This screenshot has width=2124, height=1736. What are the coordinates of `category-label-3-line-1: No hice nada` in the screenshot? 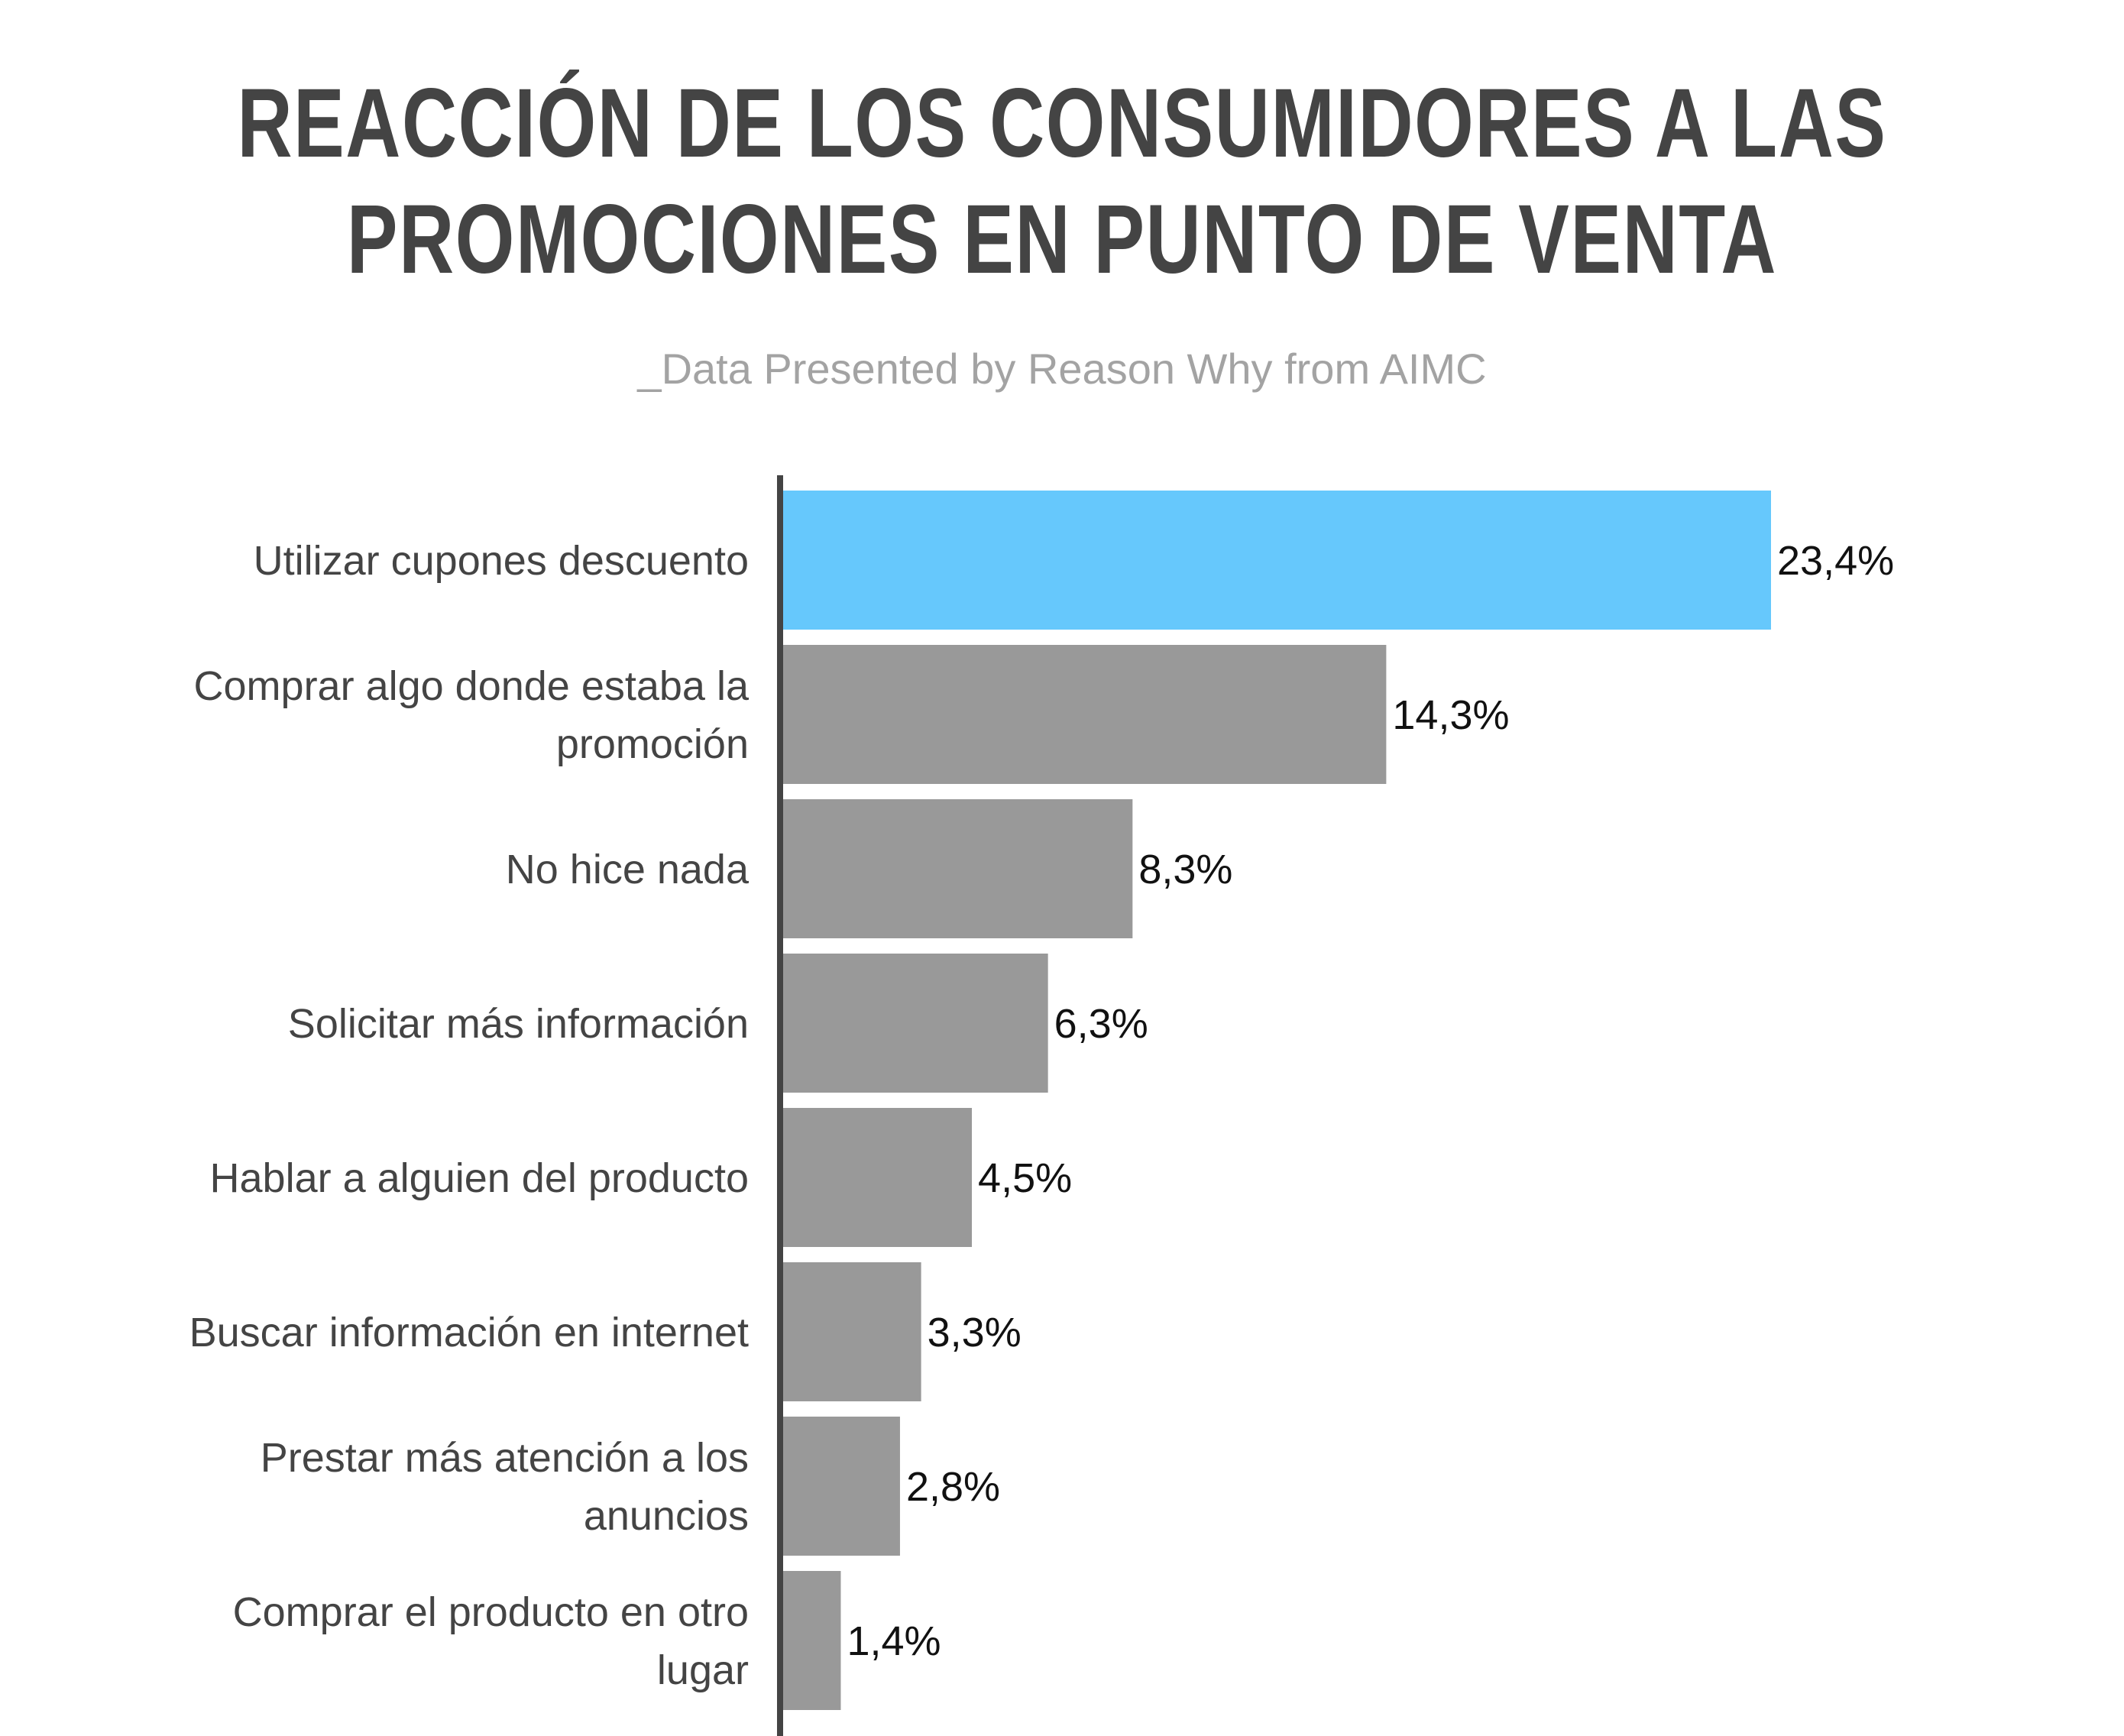 It's located at (628, 869).